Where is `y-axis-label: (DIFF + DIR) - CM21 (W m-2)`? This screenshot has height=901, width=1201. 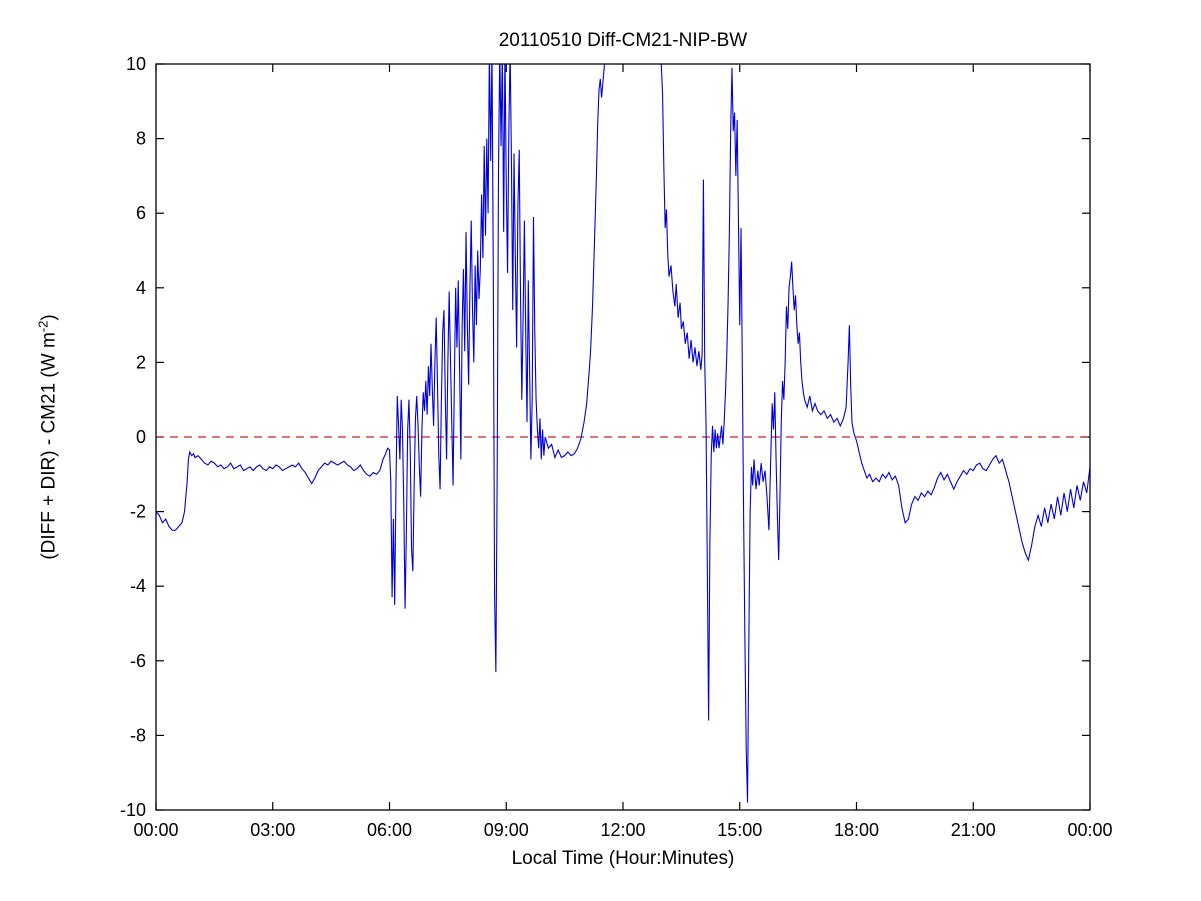 y-axis-label: (DIFF + DIR) - CM21 (W m-2) is located at coordinates (47, 436).